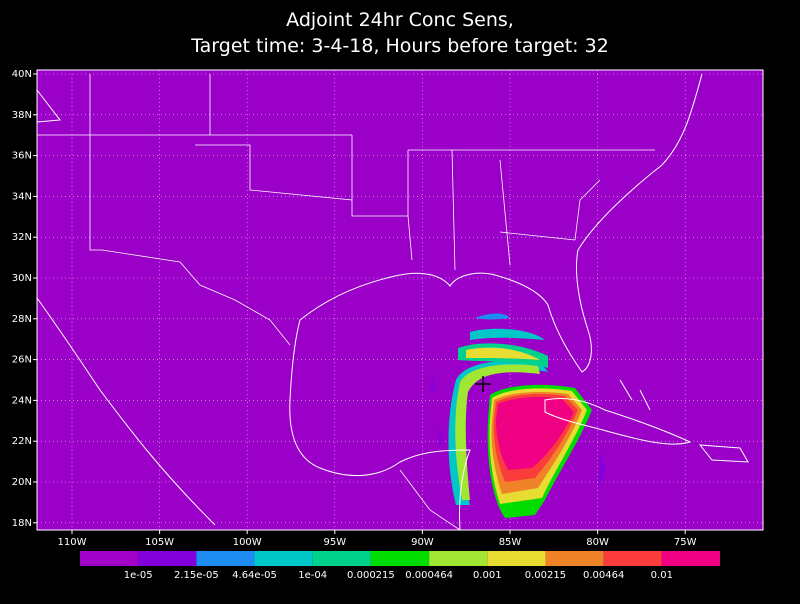 This screenshot has height=604, width=800. I want to click on lat-label: 26N, so click(22, 360).